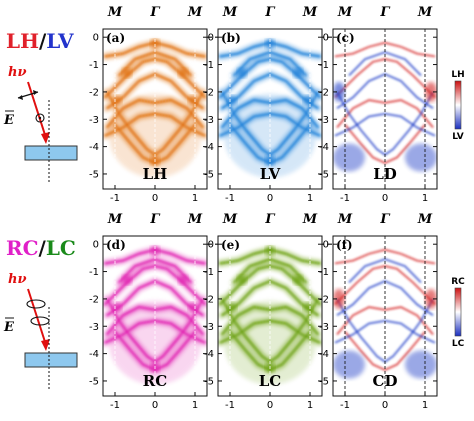  I want to click on title-part: RC, so click(22, 248).